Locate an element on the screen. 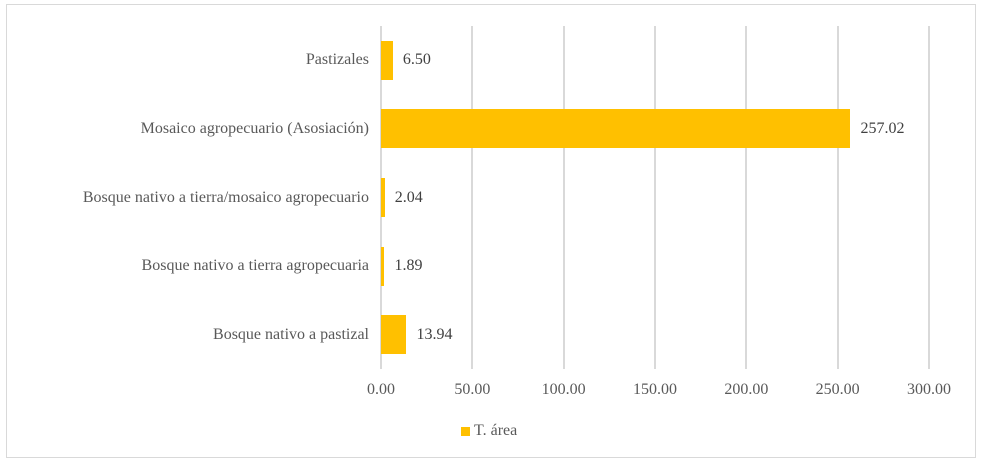  value-label: 257.02 is located at coordinates (882, 128).